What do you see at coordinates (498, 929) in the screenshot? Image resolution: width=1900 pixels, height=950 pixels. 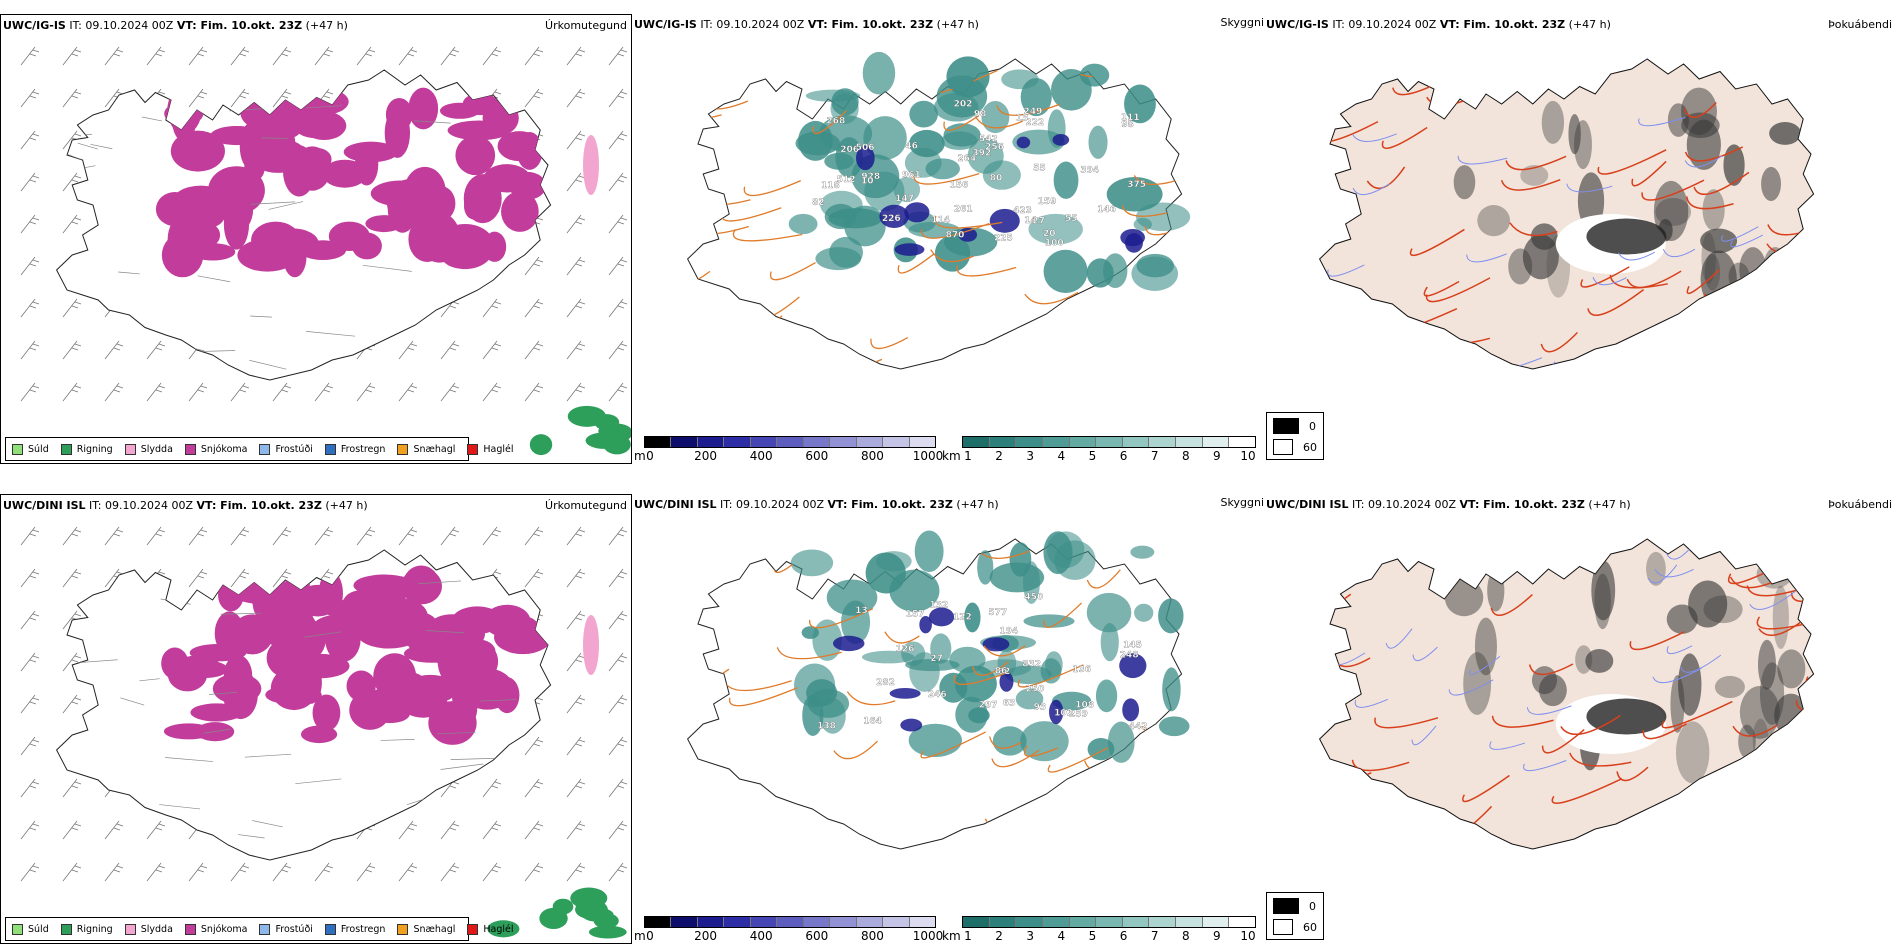 I see `legend-label: Haglél` at bounding box center [498, 929].